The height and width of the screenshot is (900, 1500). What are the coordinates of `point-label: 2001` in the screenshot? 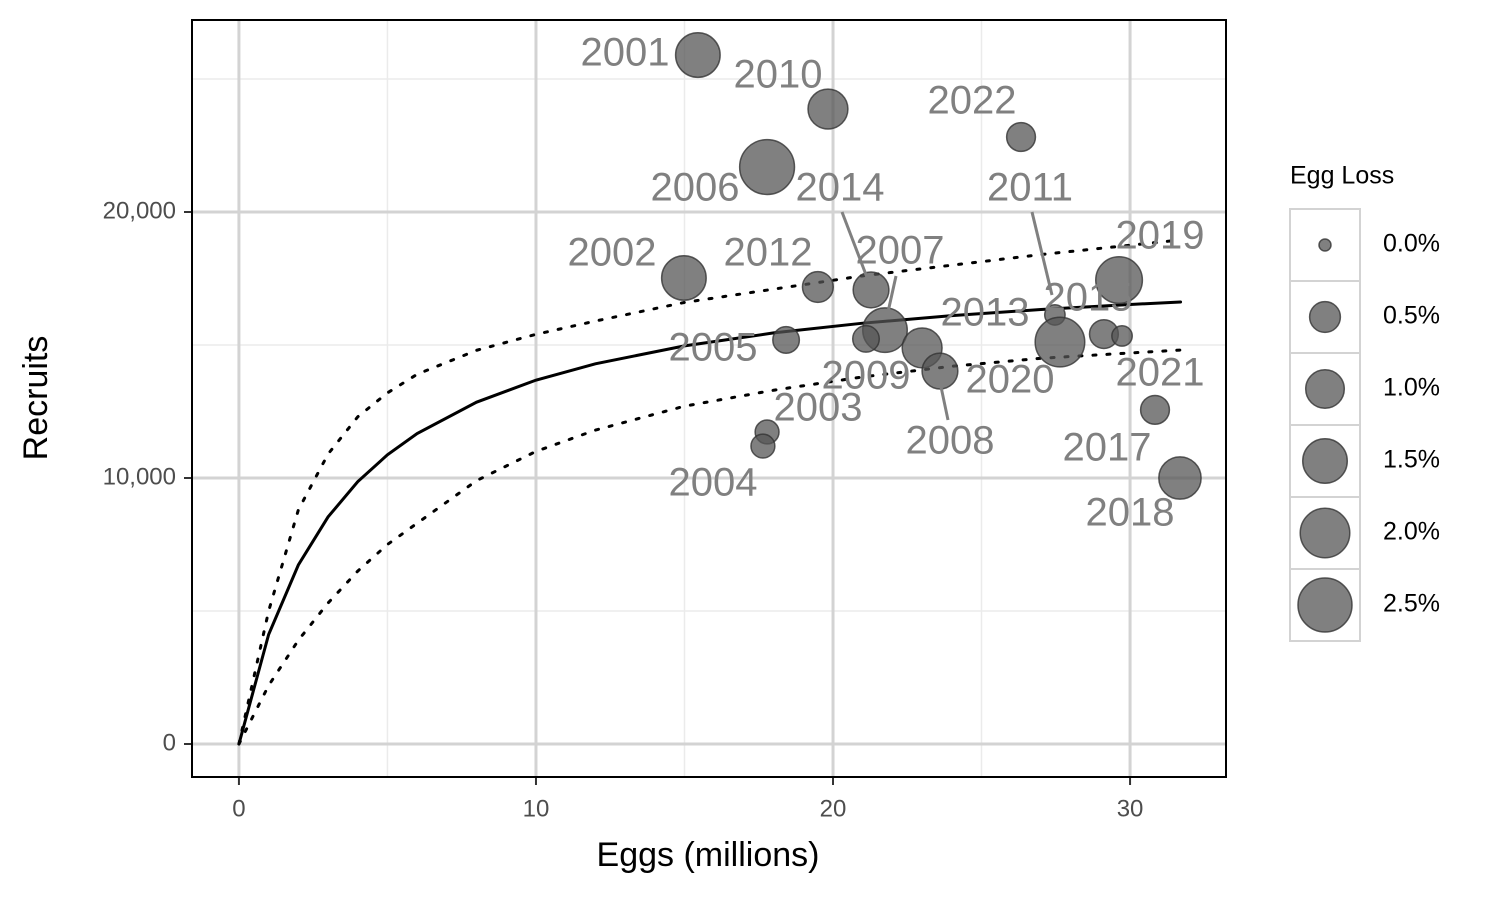 It's located at (625, 53).